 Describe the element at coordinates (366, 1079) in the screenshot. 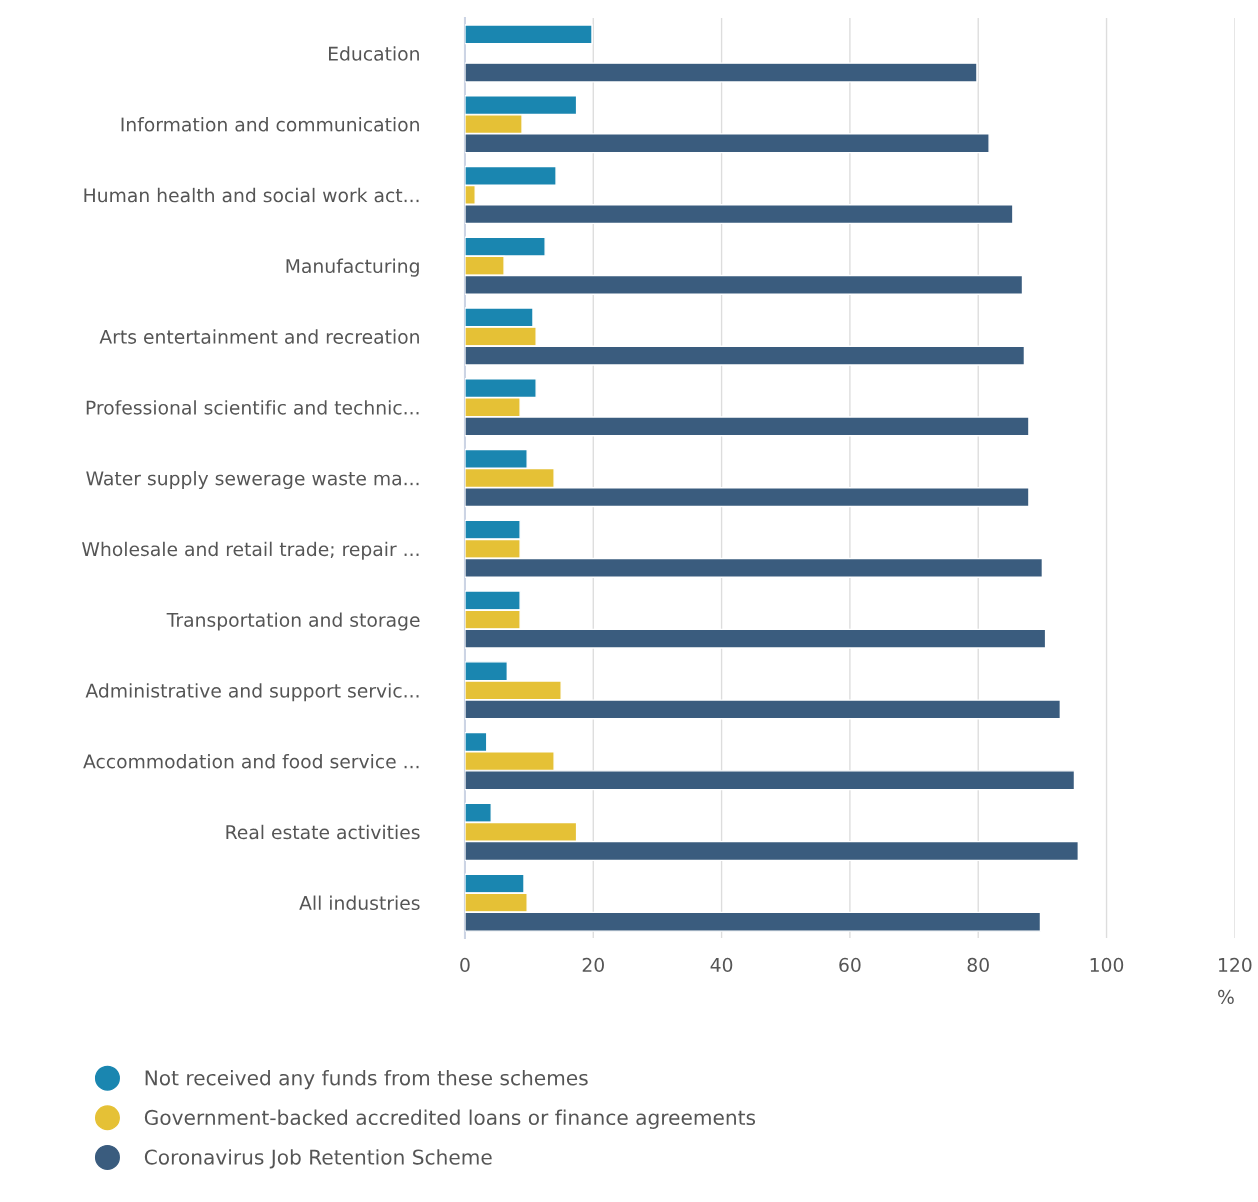

I see `legend-label: Not received any funds from these schemes` at that location.